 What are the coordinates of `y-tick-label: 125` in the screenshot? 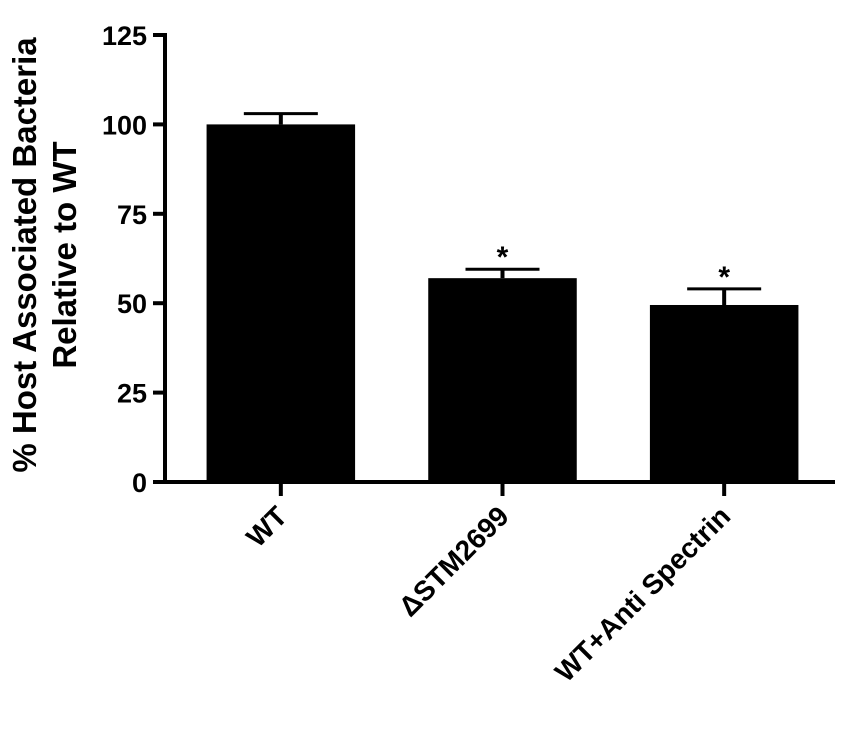 It's located at (124, 36).